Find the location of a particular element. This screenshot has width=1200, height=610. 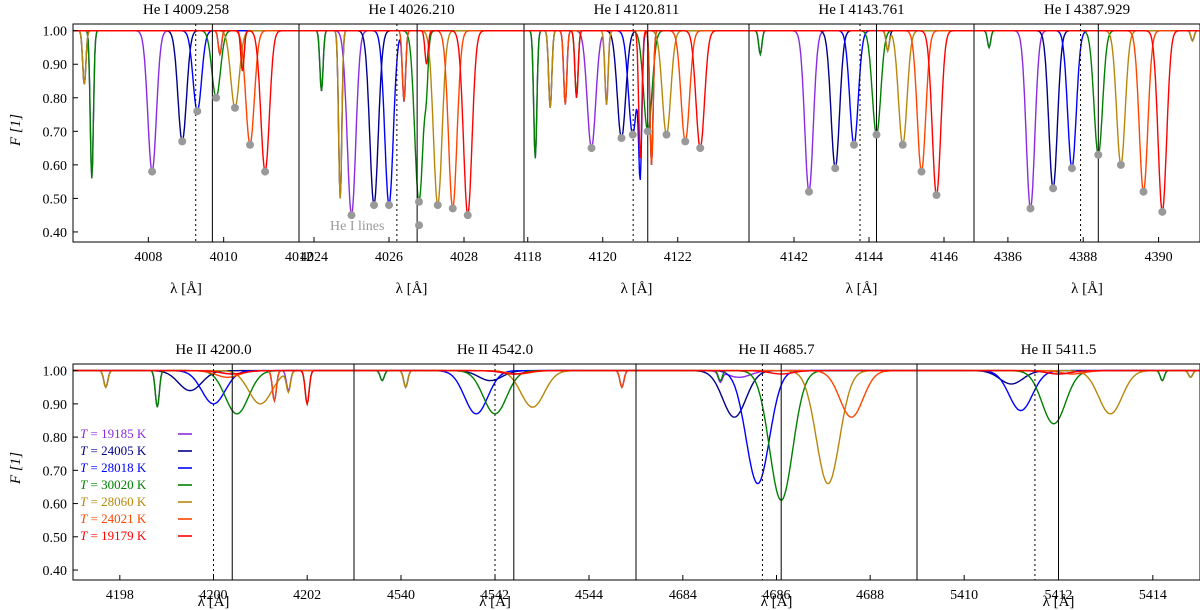

panel-title: He II 4200.0 is located at coordinates (213, 350).